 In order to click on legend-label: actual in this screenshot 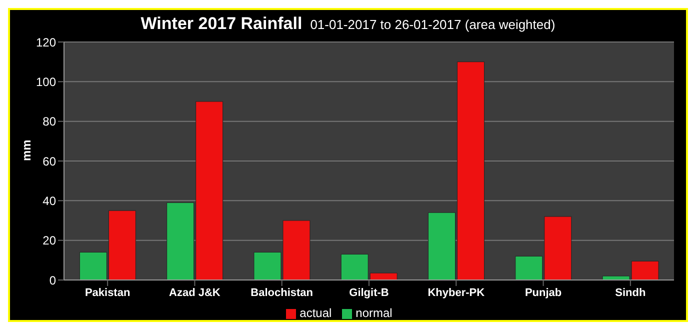, I will do `click(316, 313)`.